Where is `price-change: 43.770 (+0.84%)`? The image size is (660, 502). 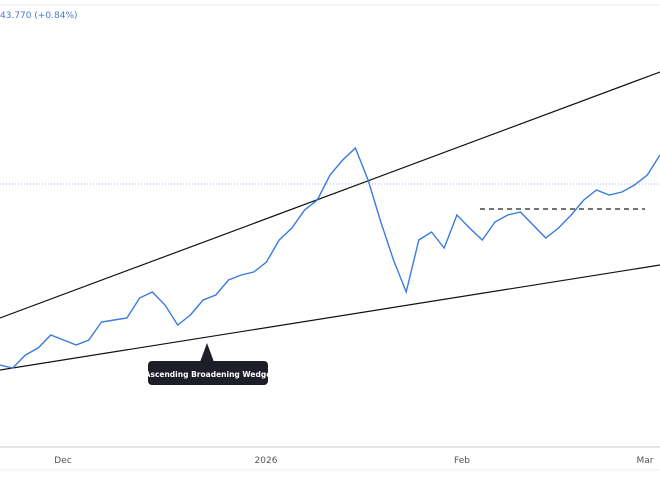
price-change: 43.770 (+0.84%) is located at coordinates (39, 16).